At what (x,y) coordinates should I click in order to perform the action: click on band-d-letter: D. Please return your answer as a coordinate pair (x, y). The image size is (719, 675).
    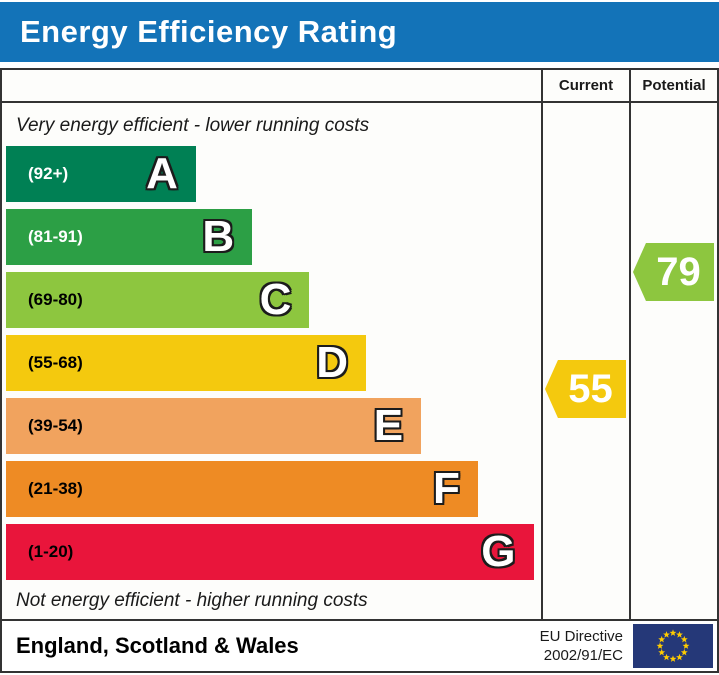
    Looking at the image, I should click on (332, 362).